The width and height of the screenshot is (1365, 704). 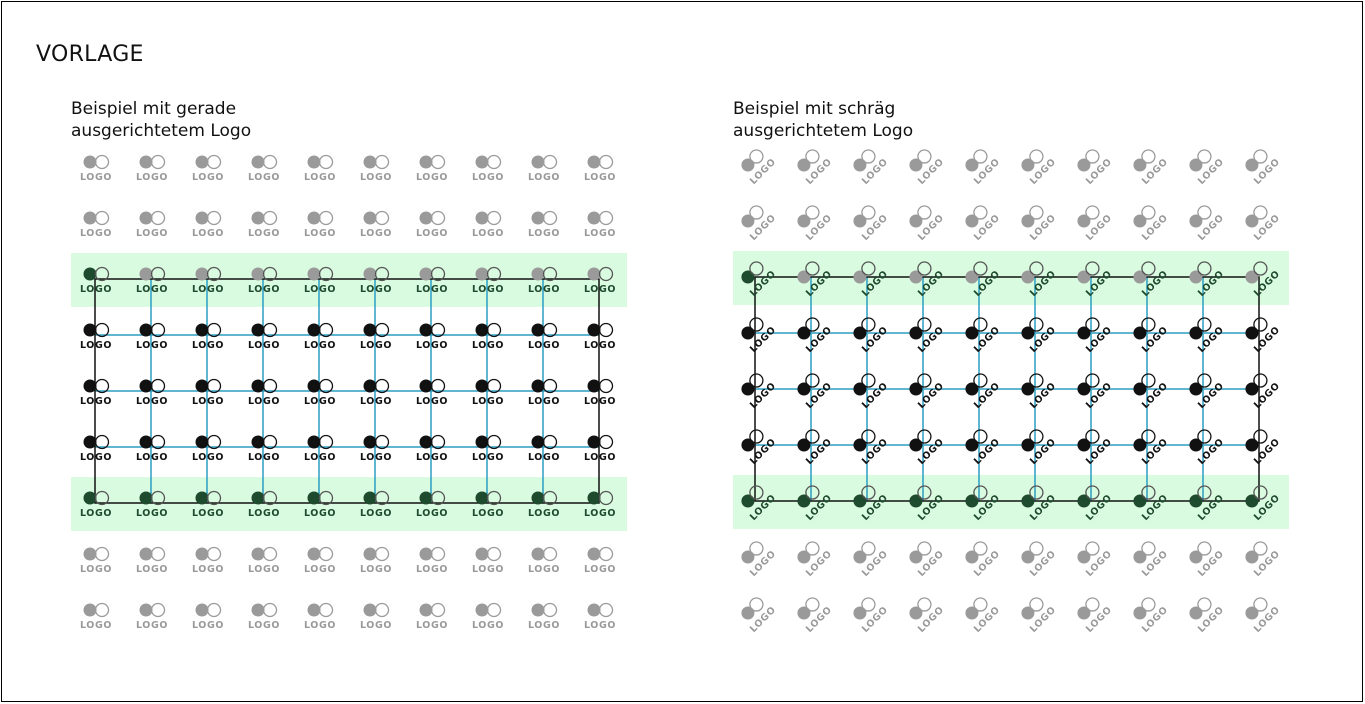 What do you see at coordinates (154, 109) in the screenshot?
I see `straight-example-label-line-1: Beispiel mit gerade` at bounding box center [154, 109].